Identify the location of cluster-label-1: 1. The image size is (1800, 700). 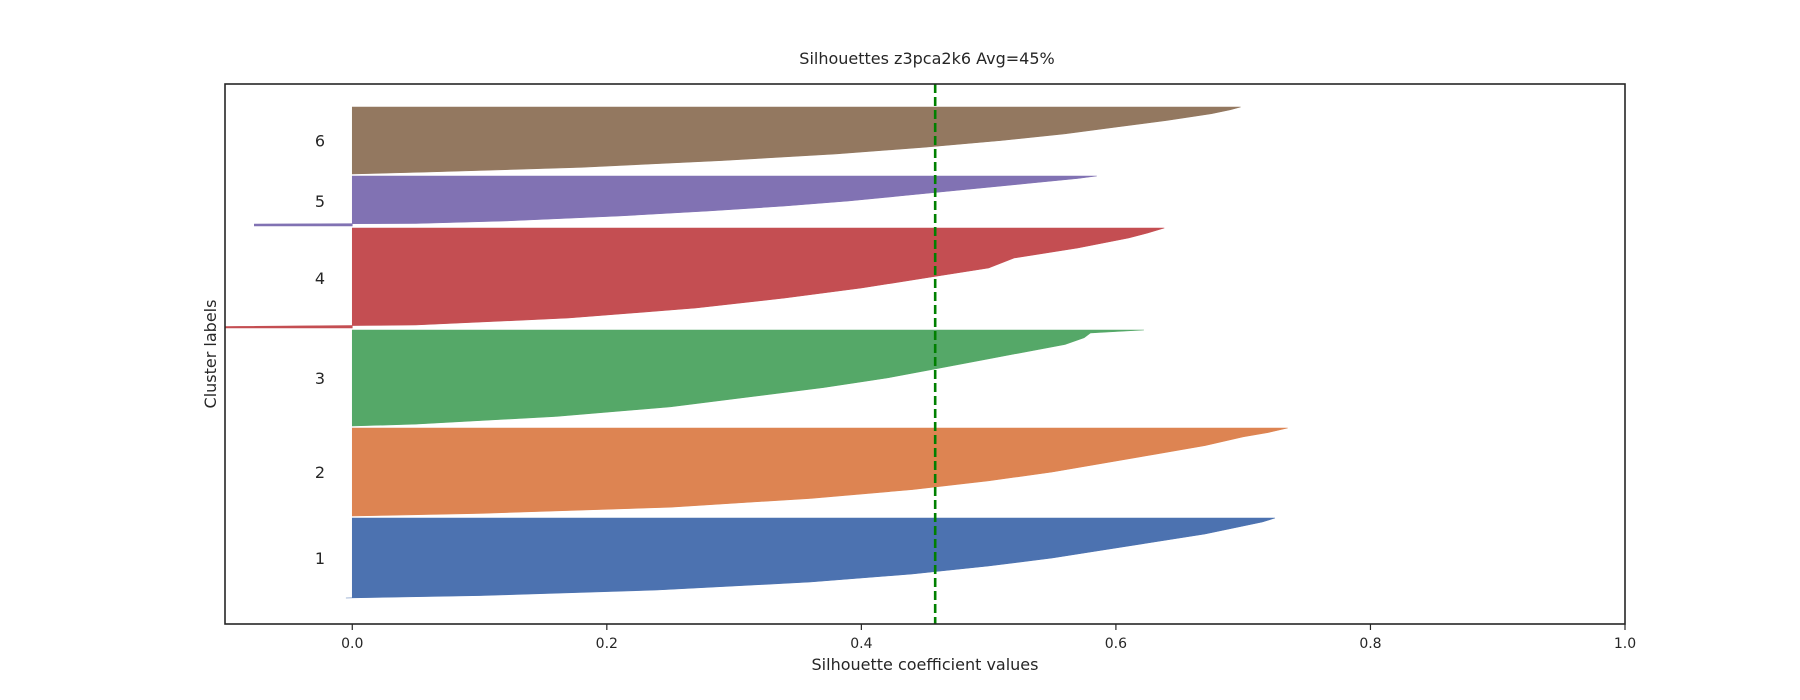
(320, 558).